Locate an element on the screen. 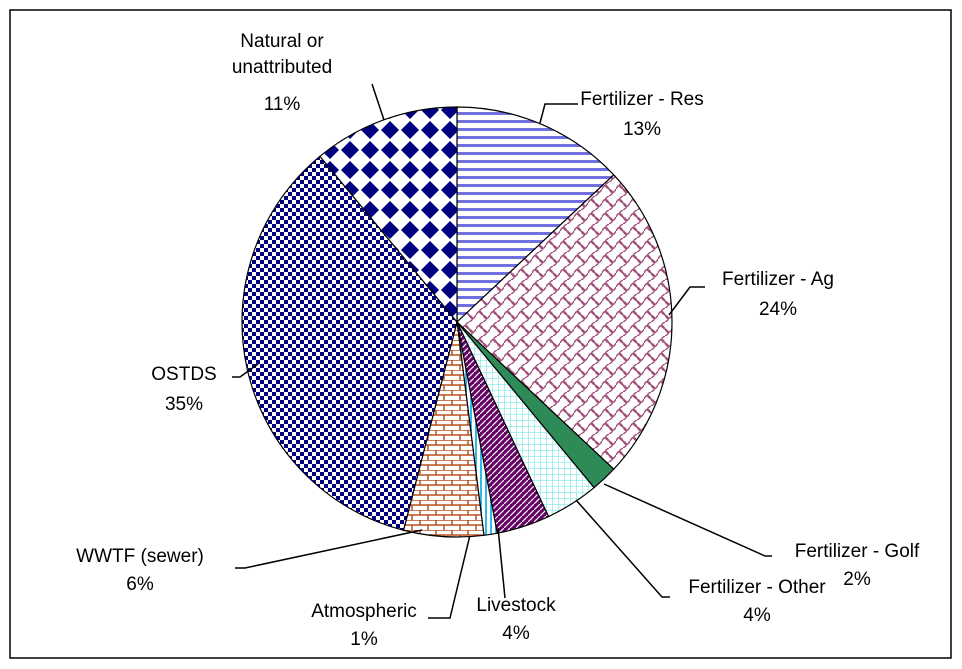  slice-label: Atmospheric is located at coordinates (364, 611).